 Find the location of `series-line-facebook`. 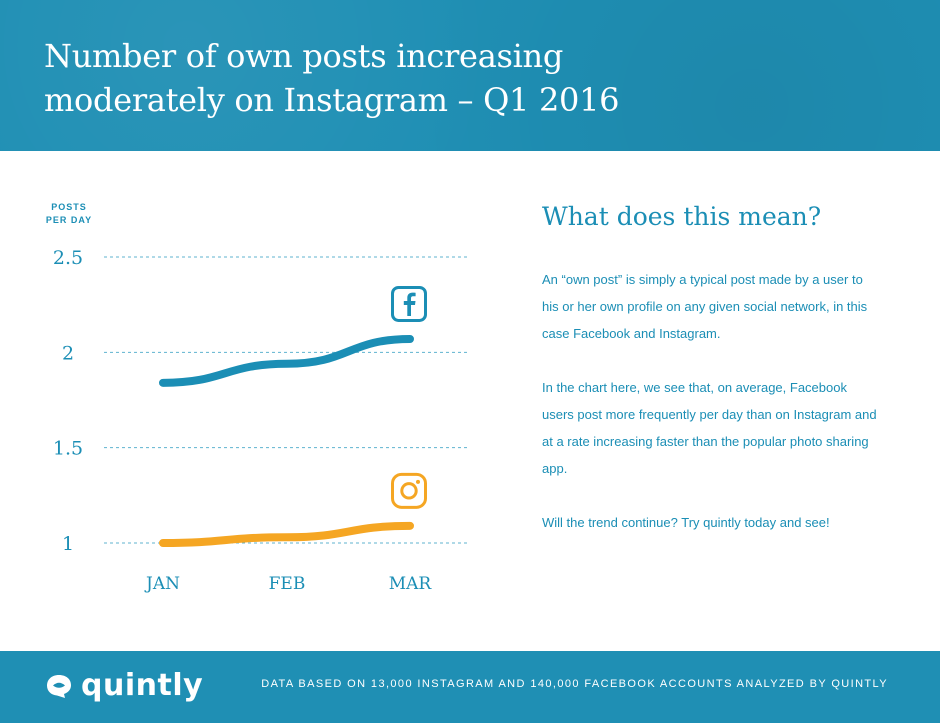

series-line-facebook is located at coordinates (286, 360).